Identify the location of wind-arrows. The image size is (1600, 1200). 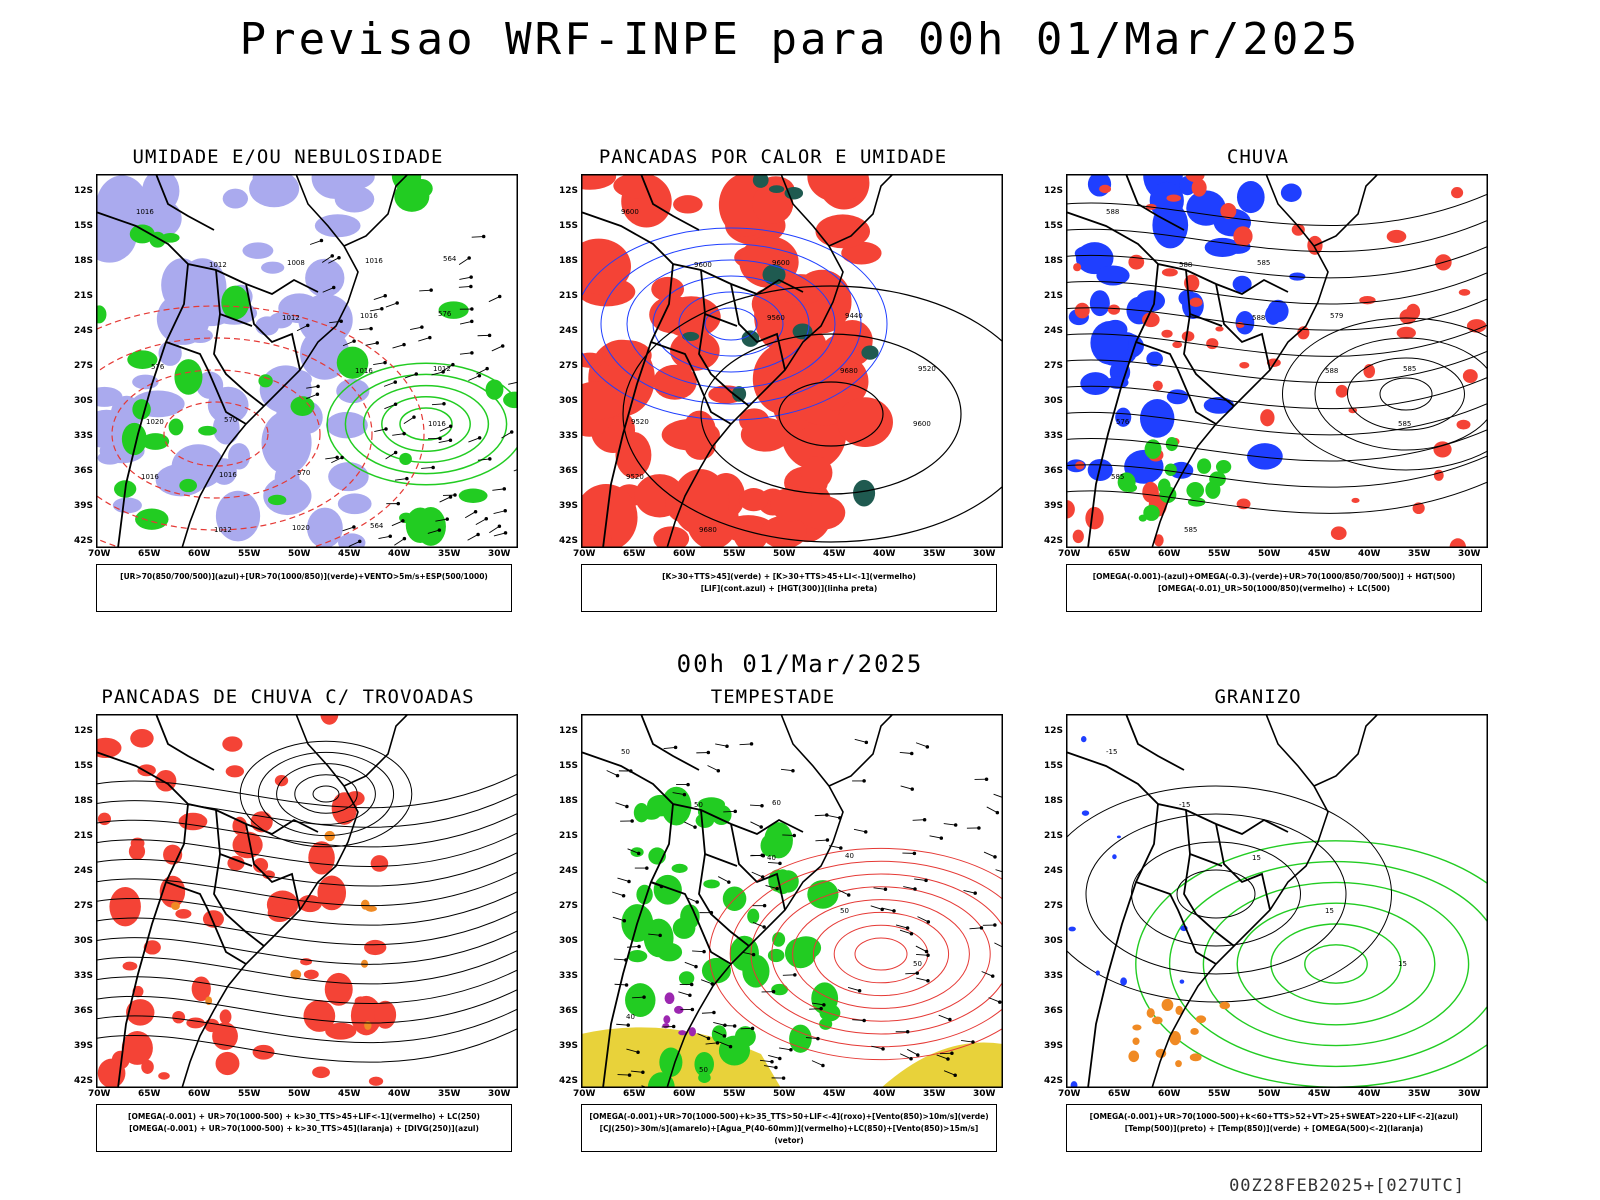
(407, 390).